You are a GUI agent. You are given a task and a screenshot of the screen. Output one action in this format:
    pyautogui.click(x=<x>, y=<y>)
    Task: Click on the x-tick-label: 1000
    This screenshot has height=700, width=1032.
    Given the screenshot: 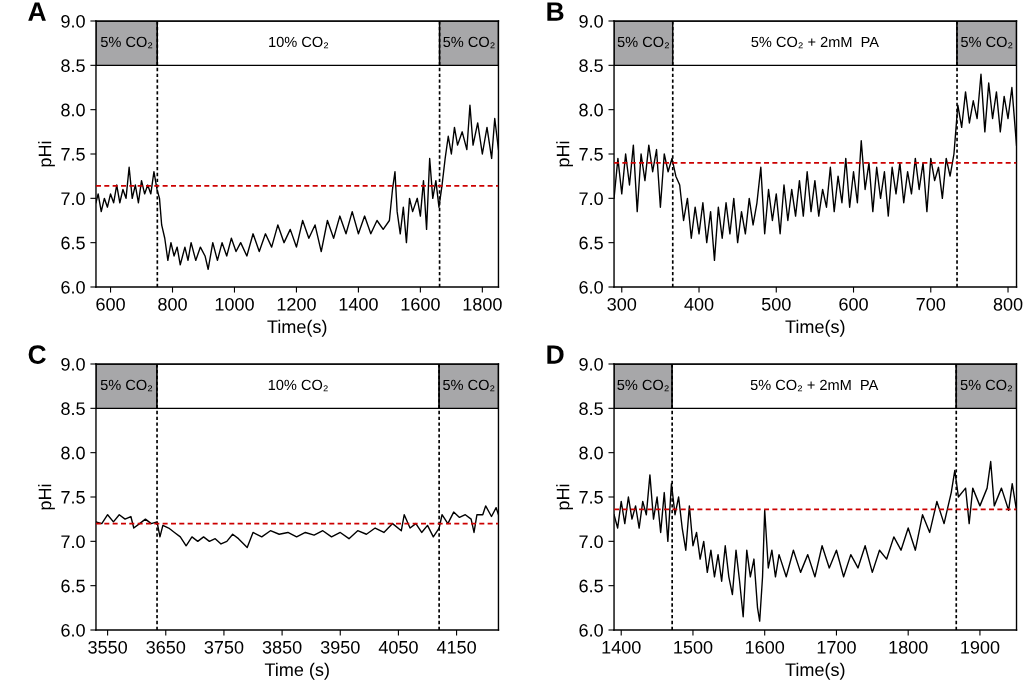 What is the action you would take?
    pyautogui.click(x=234, y=304)
    